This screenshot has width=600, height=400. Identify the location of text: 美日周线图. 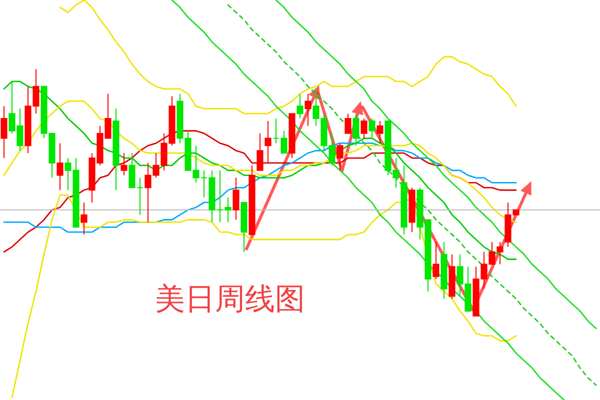
(230, 299).